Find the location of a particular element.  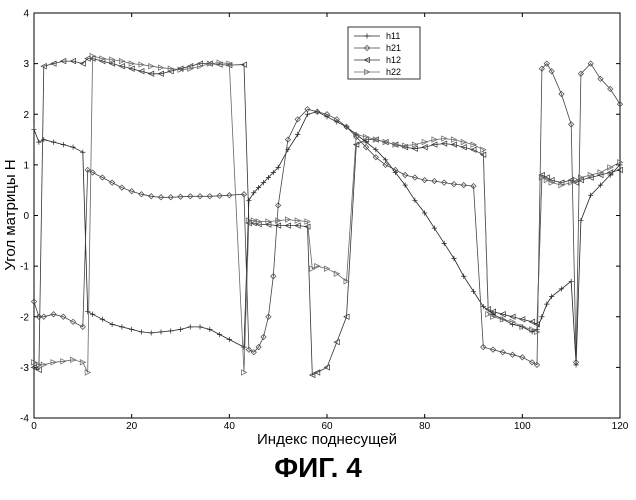

y-tick-label: -4 is located at coordinates (24, 419).